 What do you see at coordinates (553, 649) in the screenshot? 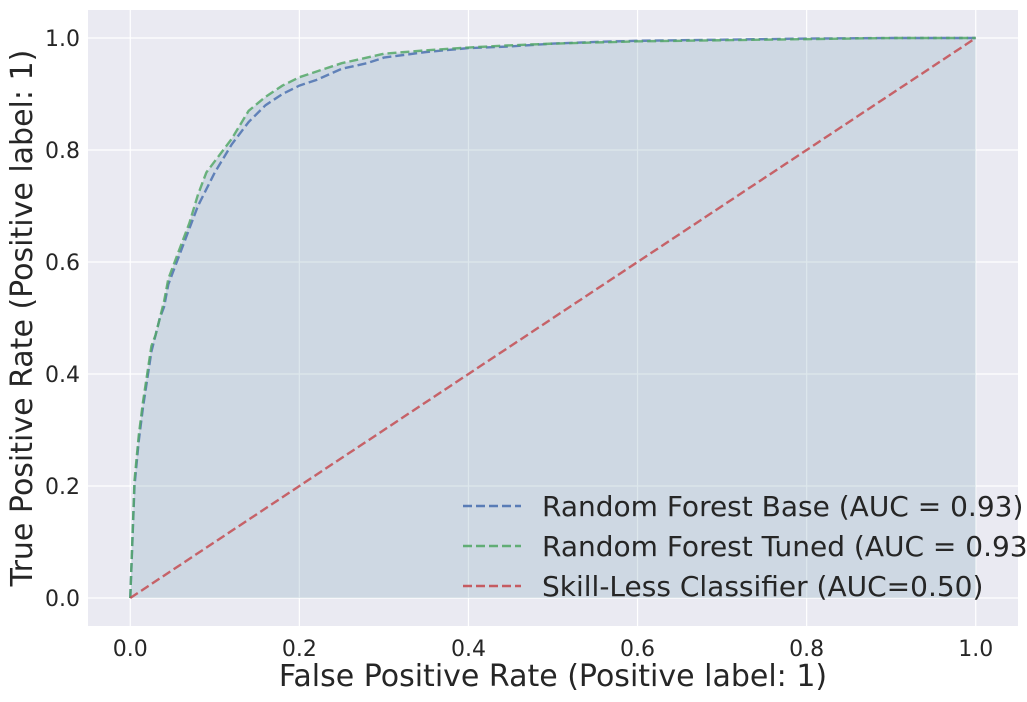
I see `x-tick-labels: 0.0 0.2 0.4 0.6 0.8 1.0` at bounding box center [553, 649].